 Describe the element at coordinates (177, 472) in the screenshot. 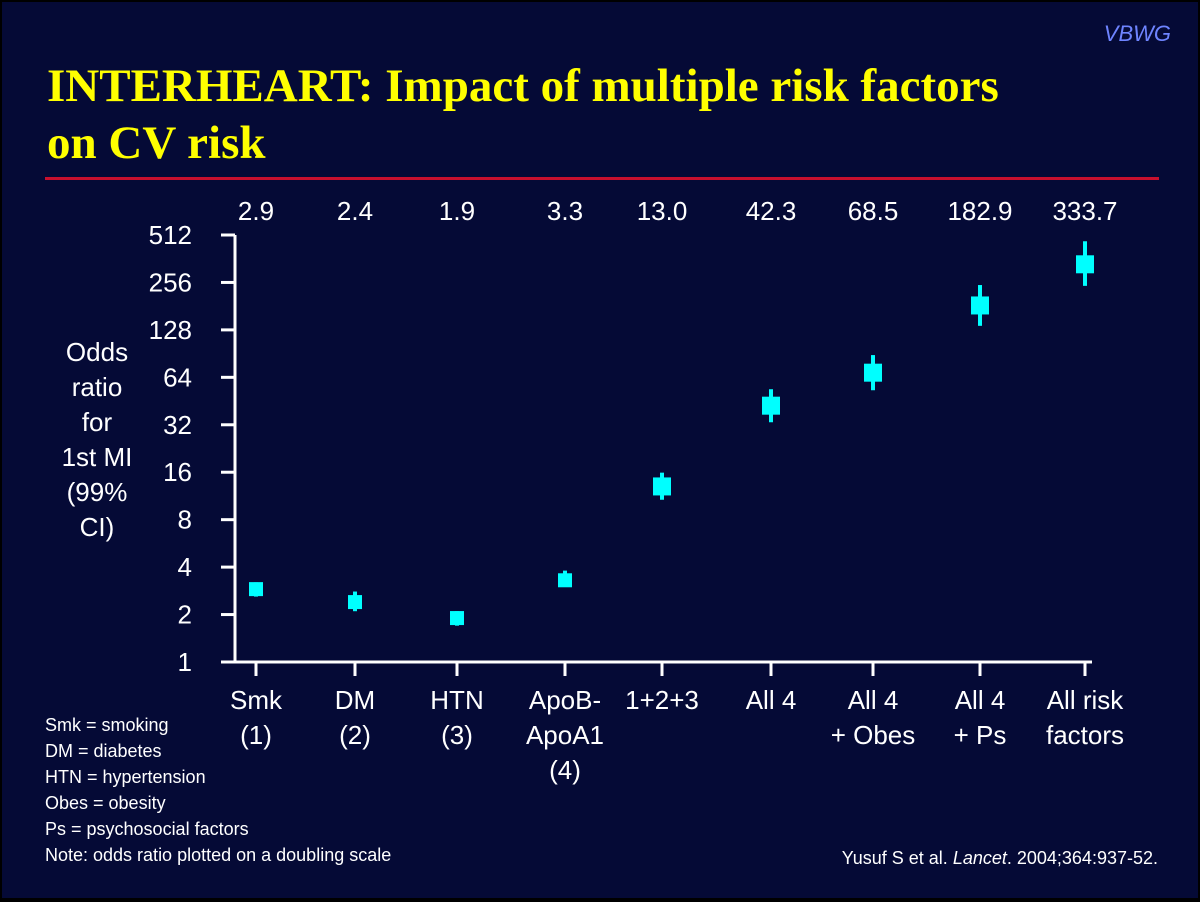

I see `y-tick-label: 16` at that location.